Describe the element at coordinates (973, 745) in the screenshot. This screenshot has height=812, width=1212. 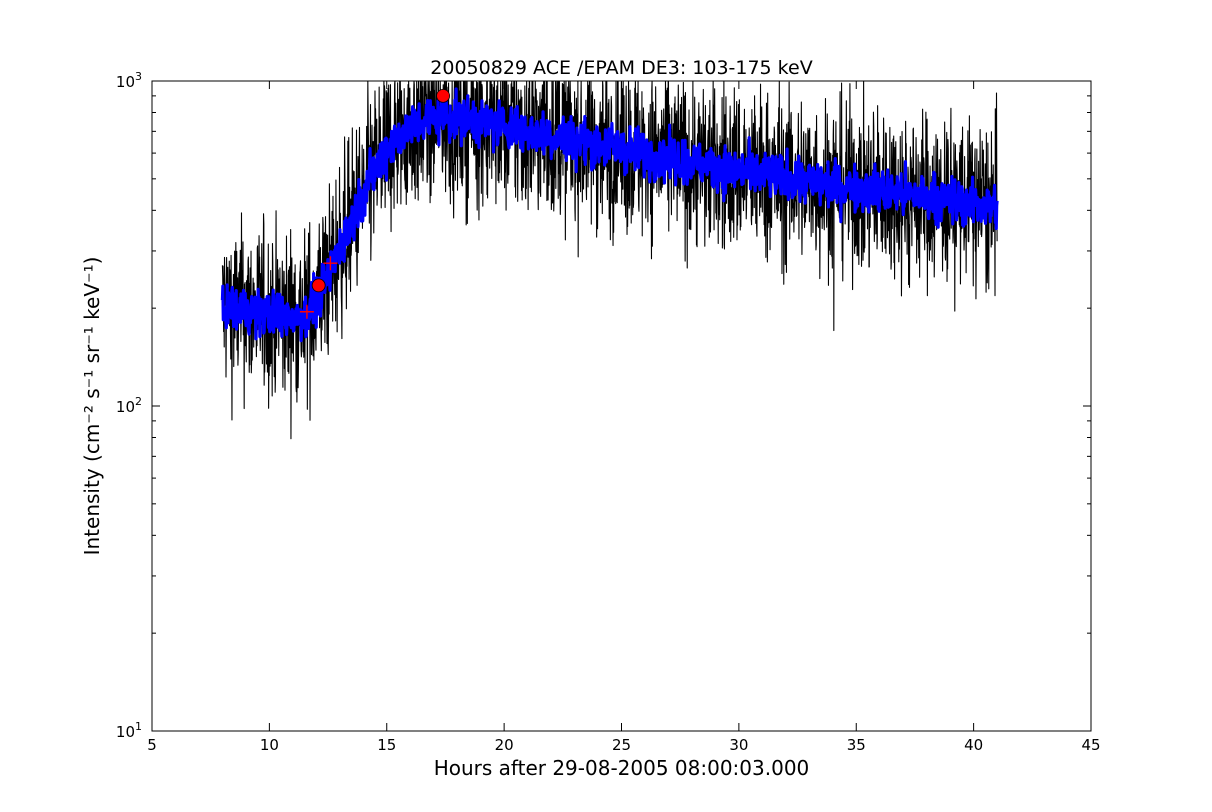
I see `x-tick-label: 40` at that location.